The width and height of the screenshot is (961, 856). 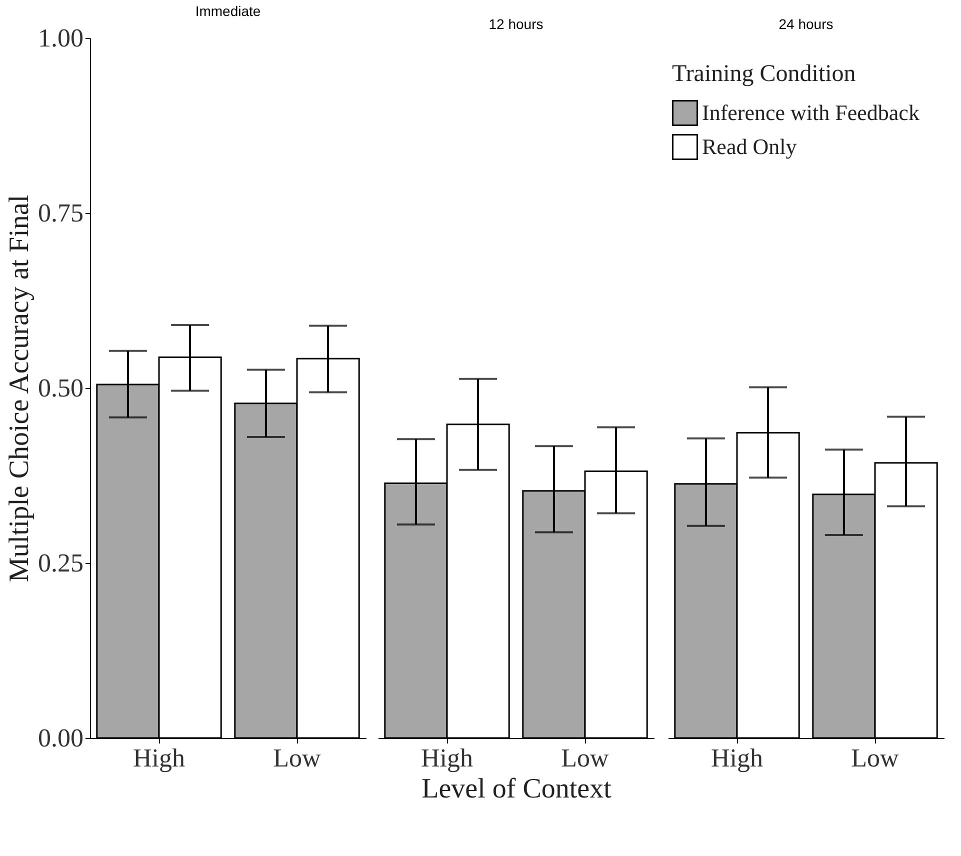 I want to click on chart-title: 24 hours, so click(x=806, y=24).